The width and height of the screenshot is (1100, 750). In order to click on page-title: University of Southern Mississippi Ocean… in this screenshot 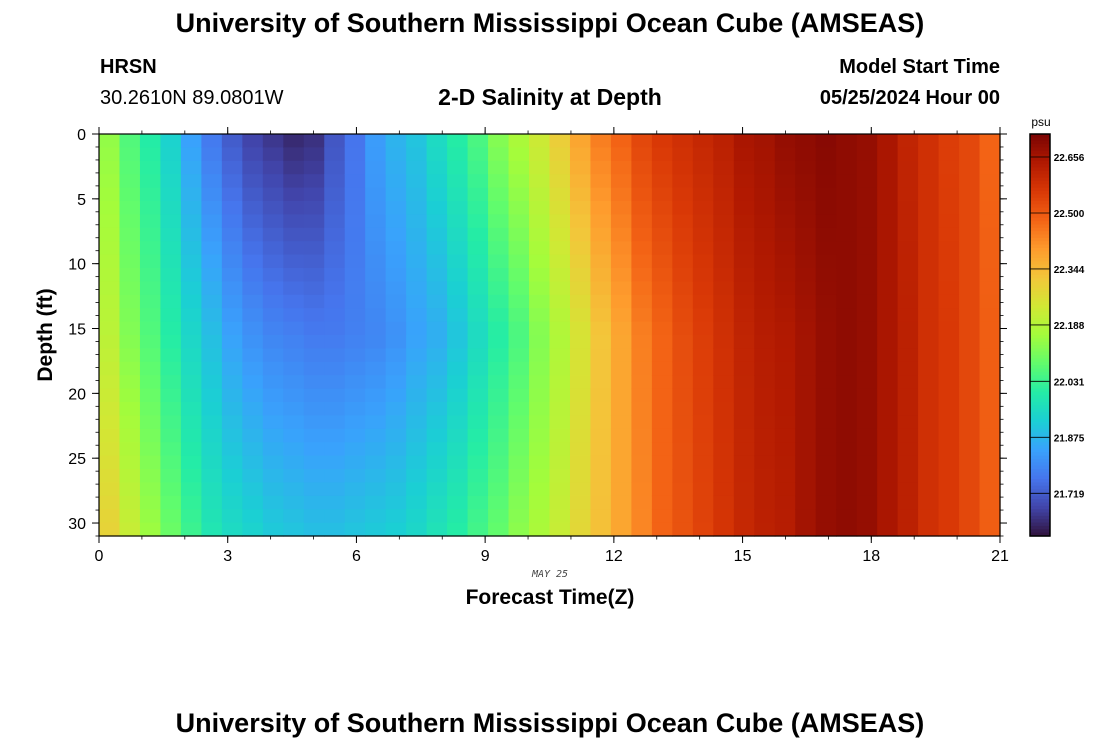, I will do `click(550, 23)`.